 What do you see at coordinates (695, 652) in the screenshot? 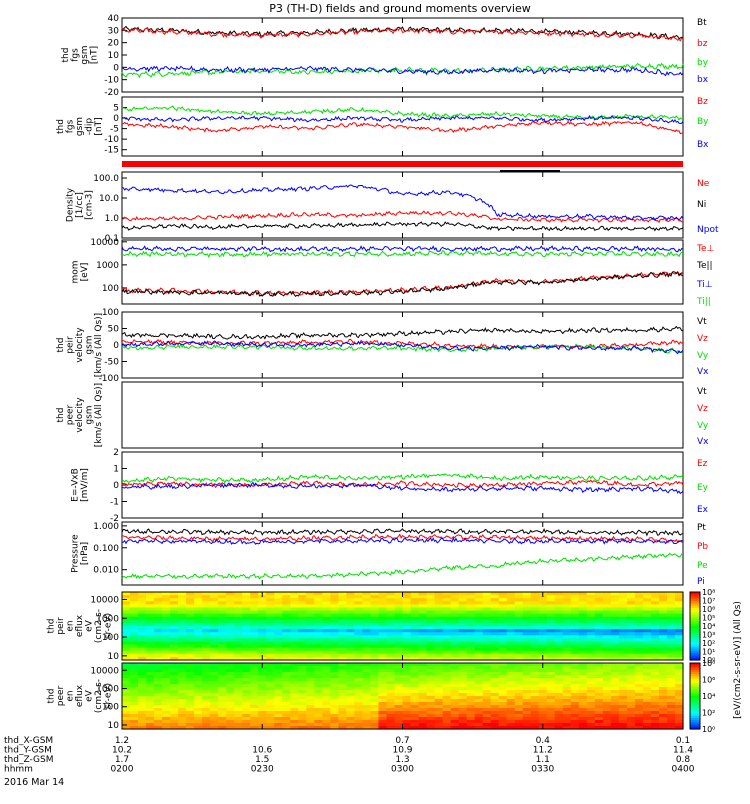
I see `colorbar-cell` at bounding box center [695, 652].